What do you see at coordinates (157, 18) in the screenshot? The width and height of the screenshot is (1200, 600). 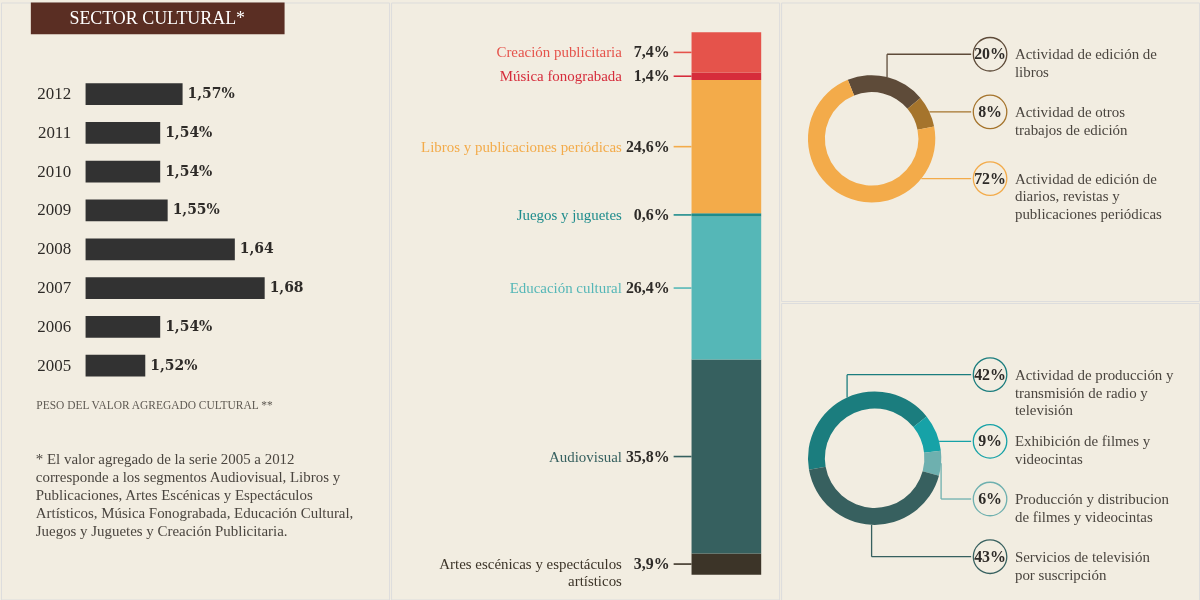 I see `chart-title: SECTOR CULTURAL*` at bounding box center [157, 18].